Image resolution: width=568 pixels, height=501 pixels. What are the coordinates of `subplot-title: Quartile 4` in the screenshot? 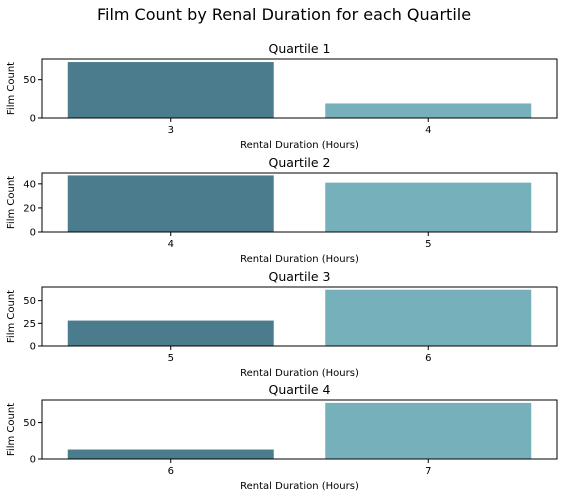 It's located at (299, 389).